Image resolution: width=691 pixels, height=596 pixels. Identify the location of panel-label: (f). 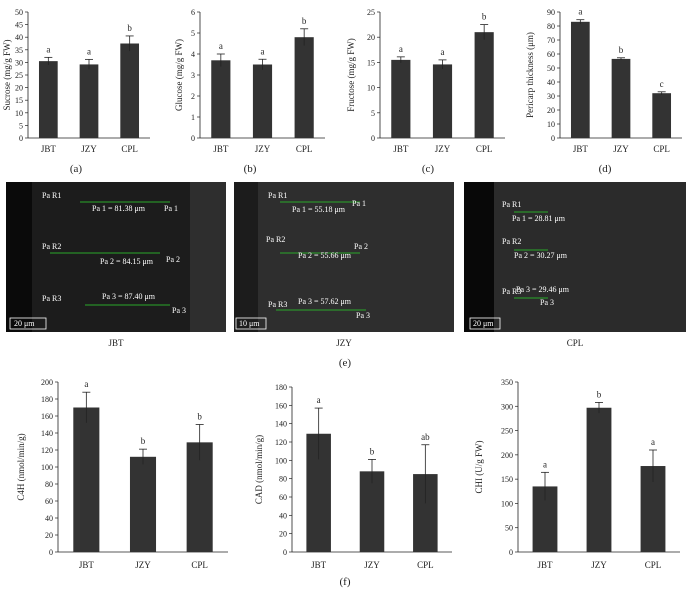
(345, 582).